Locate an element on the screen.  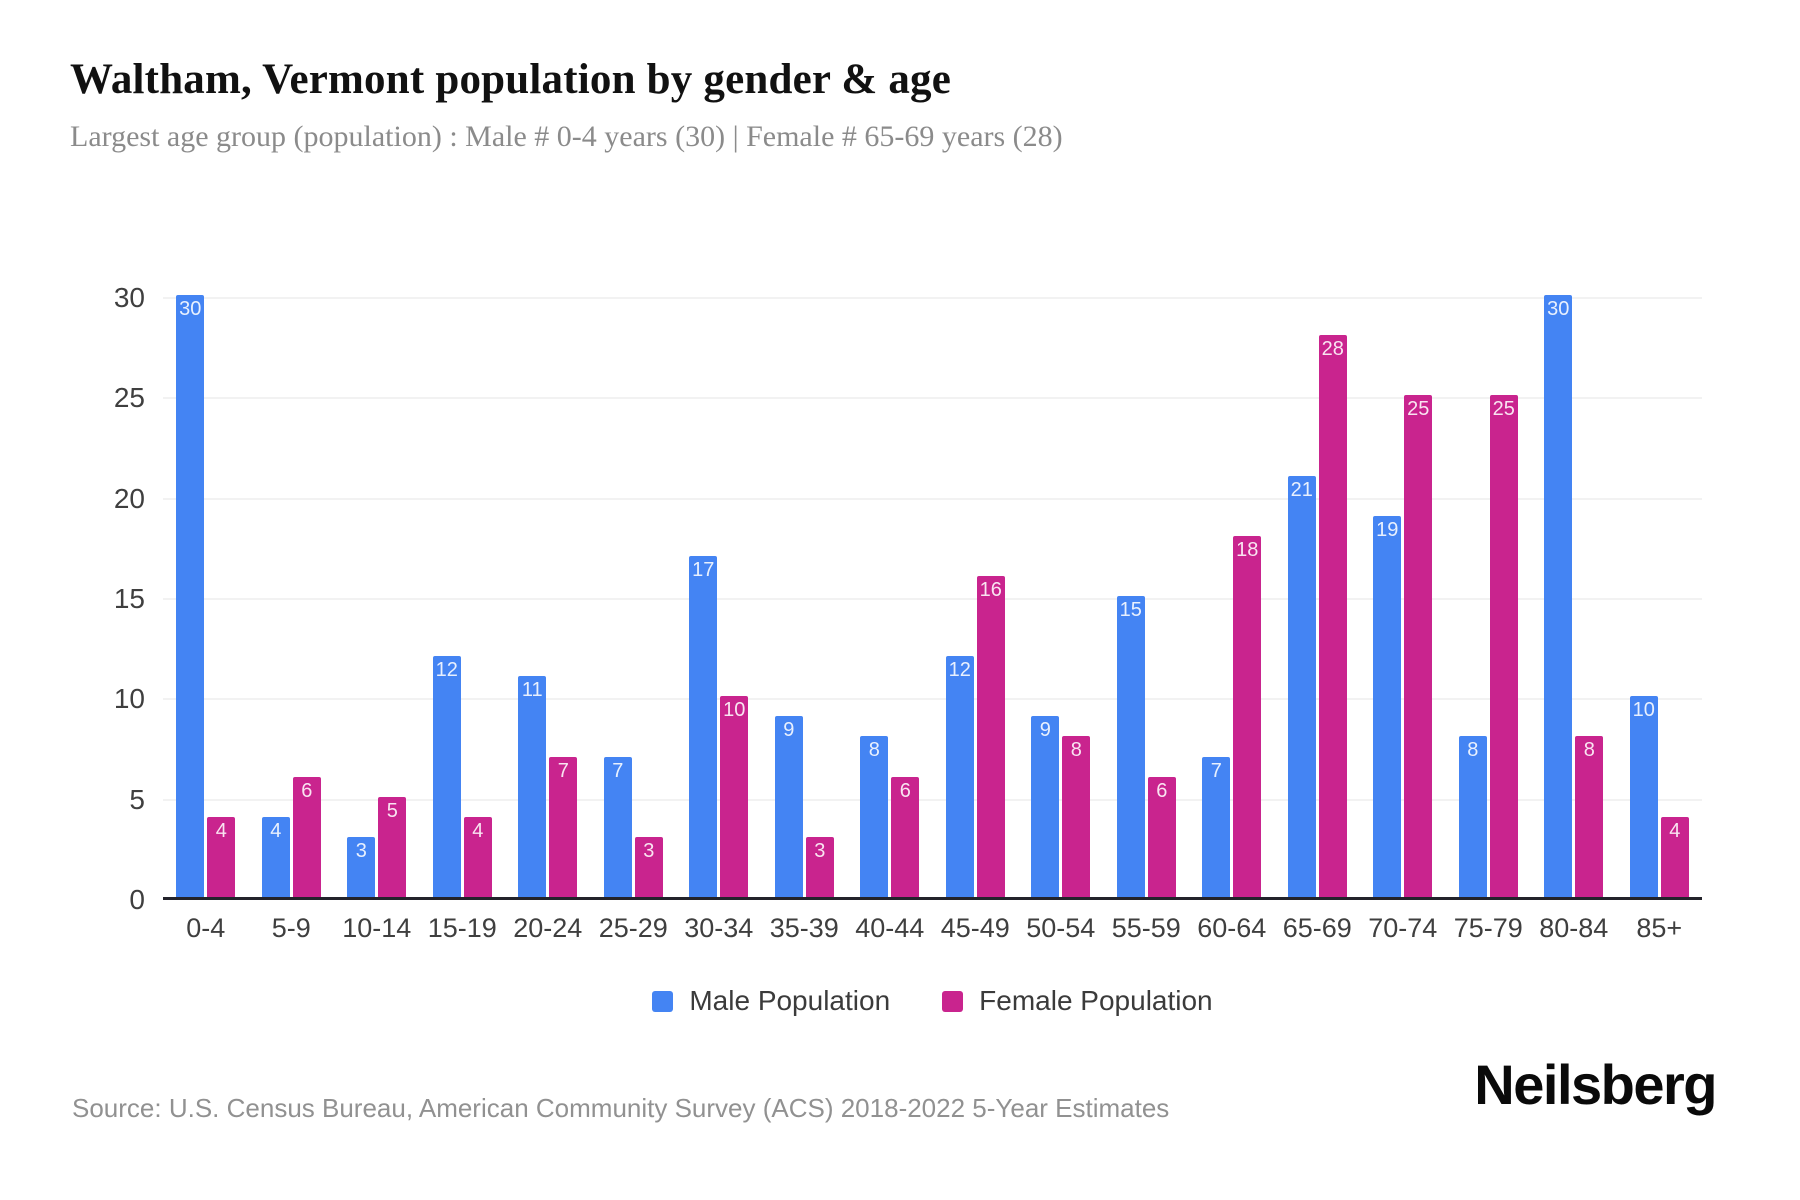
x-tick-40-44: 40-44 is located at coordinates (890, 928).